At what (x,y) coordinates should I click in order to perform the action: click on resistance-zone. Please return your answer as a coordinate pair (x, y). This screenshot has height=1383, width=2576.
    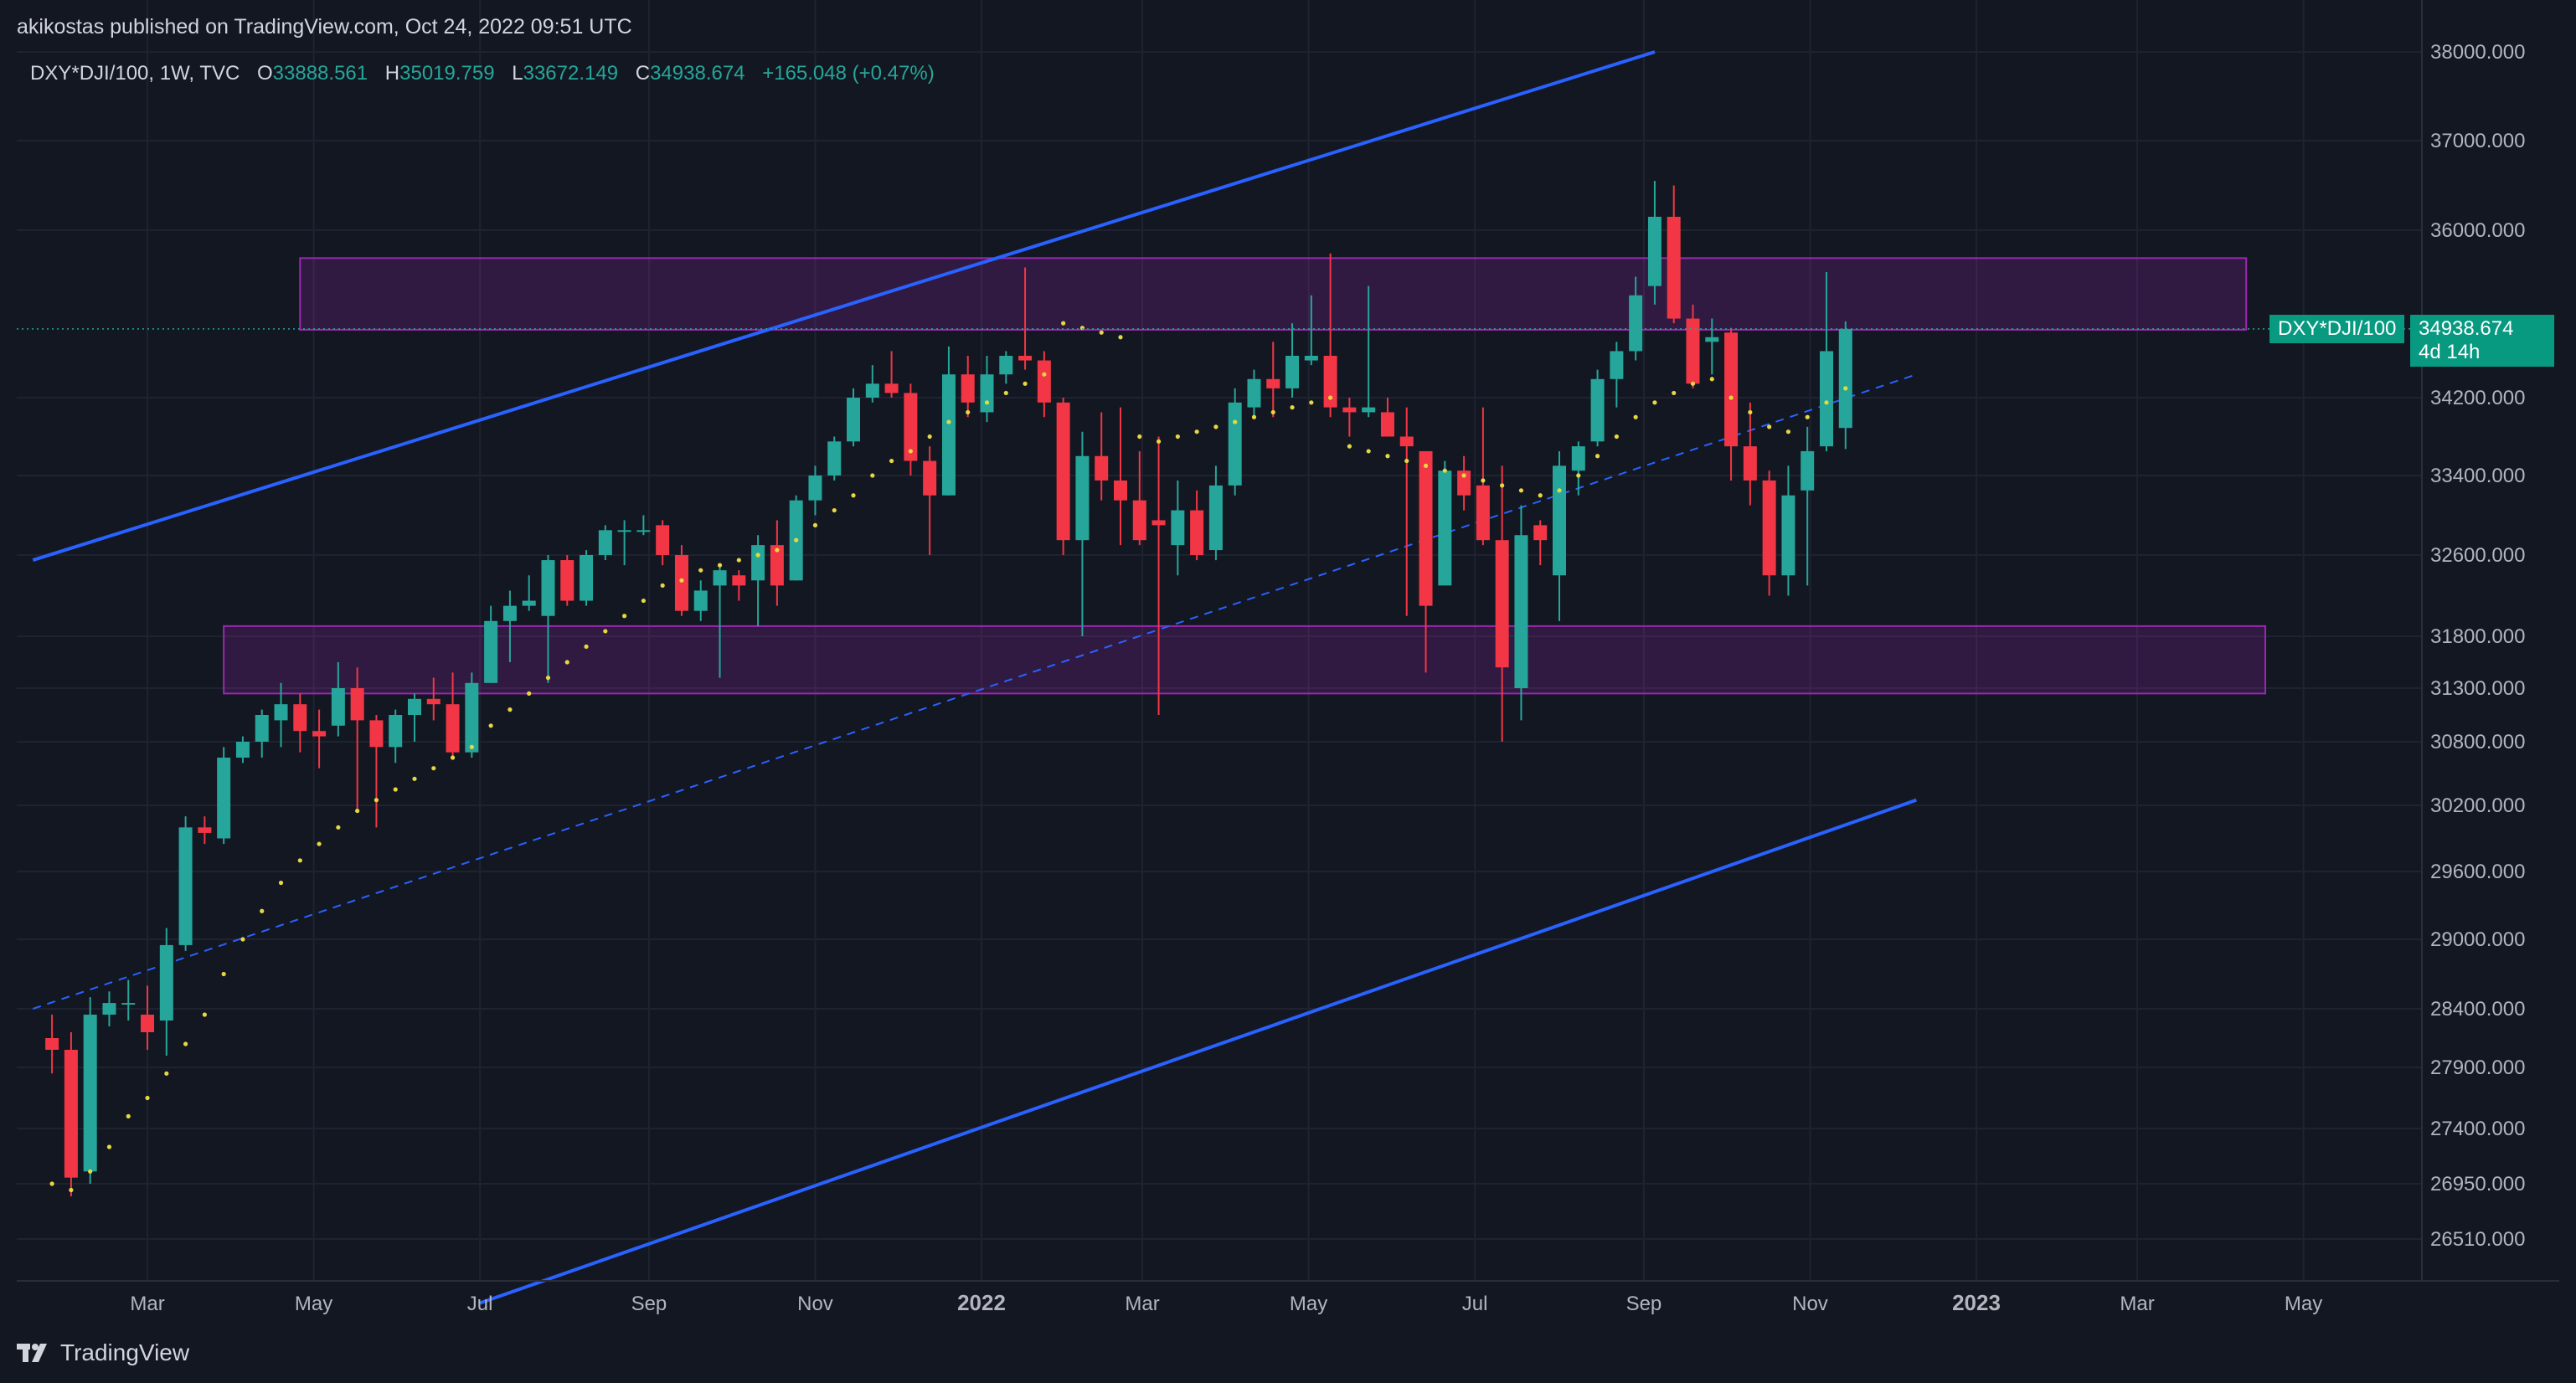
    Looking at the image, I should click on (1273, 294).